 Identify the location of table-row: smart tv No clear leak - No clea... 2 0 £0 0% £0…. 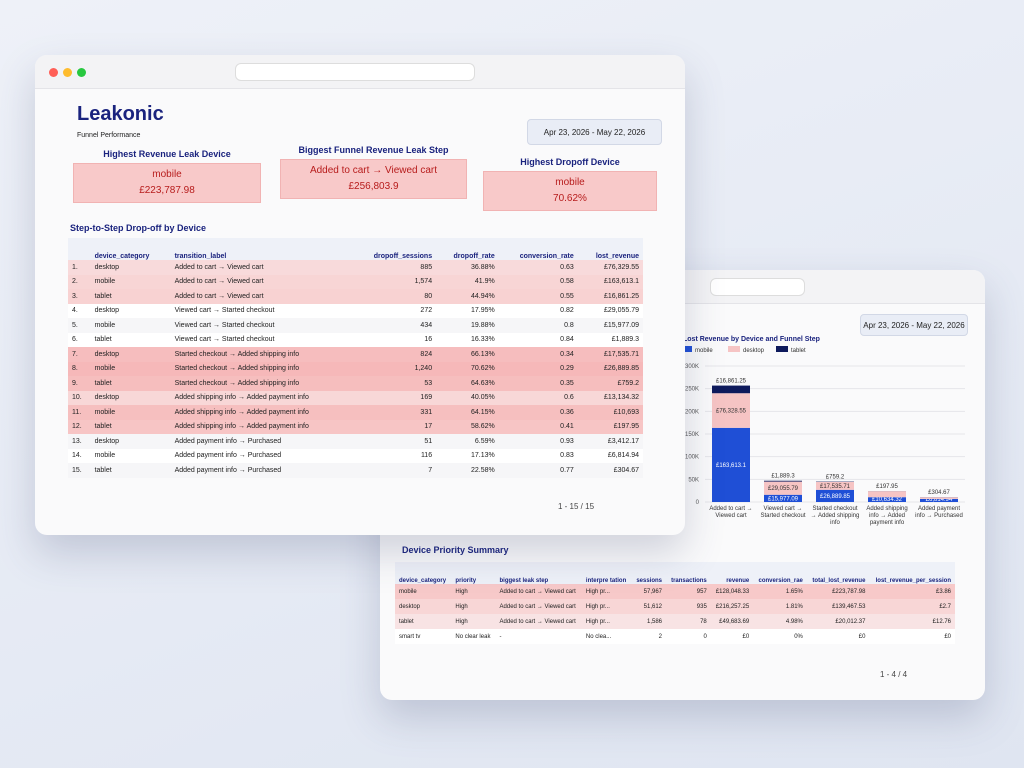
(675, 636).